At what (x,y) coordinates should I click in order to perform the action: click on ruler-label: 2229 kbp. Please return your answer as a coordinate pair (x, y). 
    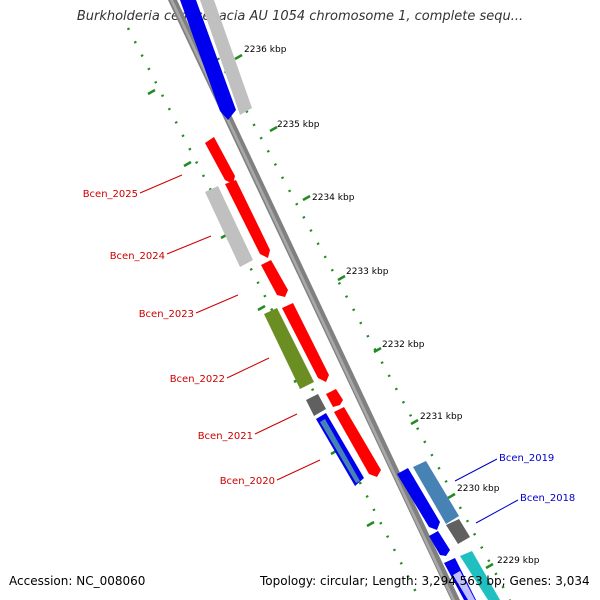
    Looking at the image, I should click on (518, 561).